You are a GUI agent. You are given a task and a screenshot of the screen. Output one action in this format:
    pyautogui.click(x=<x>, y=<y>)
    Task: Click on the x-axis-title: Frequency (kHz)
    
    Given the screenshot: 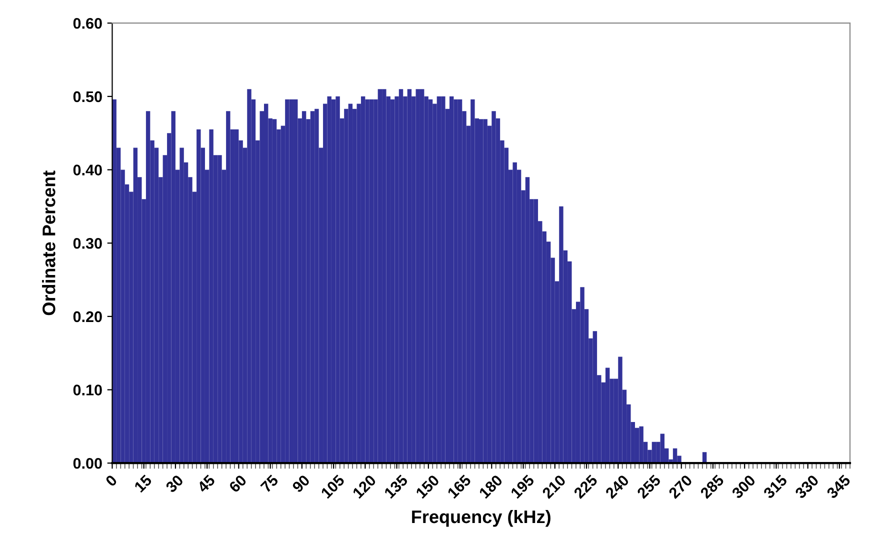 What is the action you would take?
    pyautogui.click(x=481, y=518)
    